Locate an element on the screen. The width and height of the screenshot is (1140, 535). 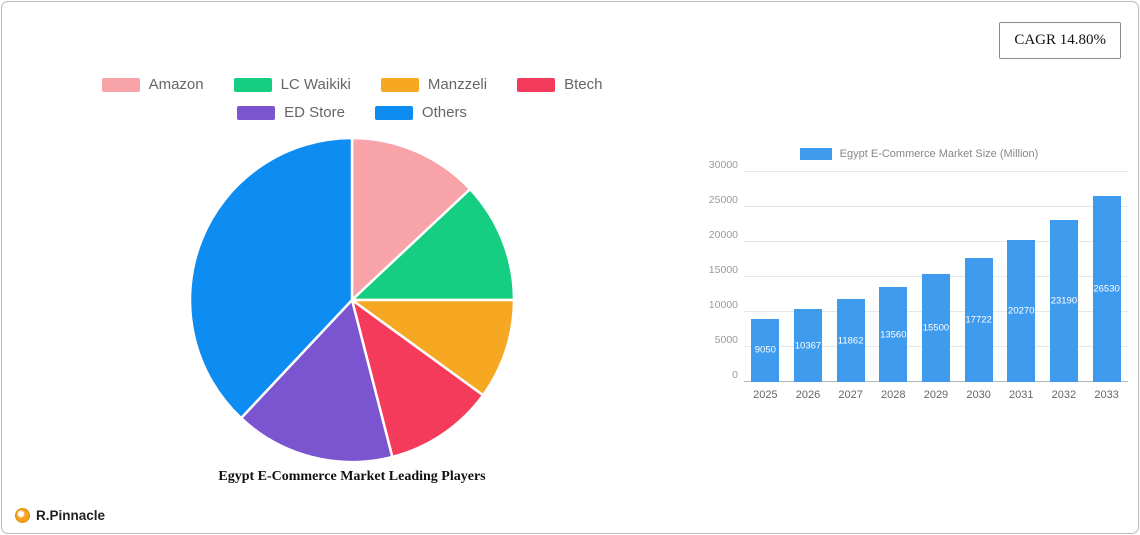
bar-chart-legend: Egypt E-Commerce Market Size (Million) is located at coordinates (919, 154).